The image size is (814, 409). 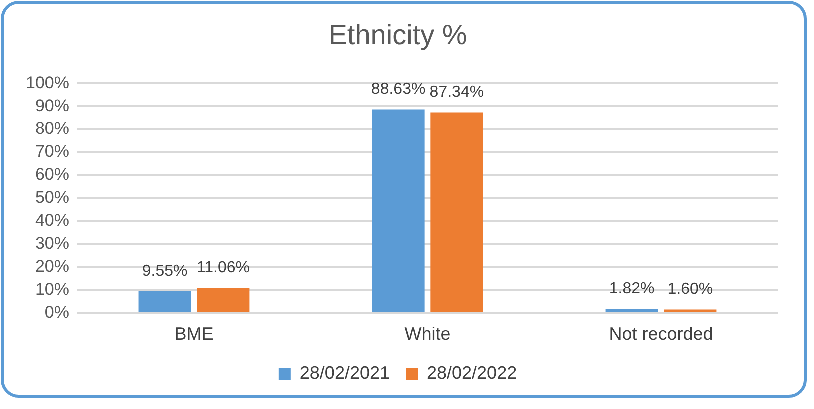 I want to click on y-tick-label: 70%, so click(x=52, y=152).